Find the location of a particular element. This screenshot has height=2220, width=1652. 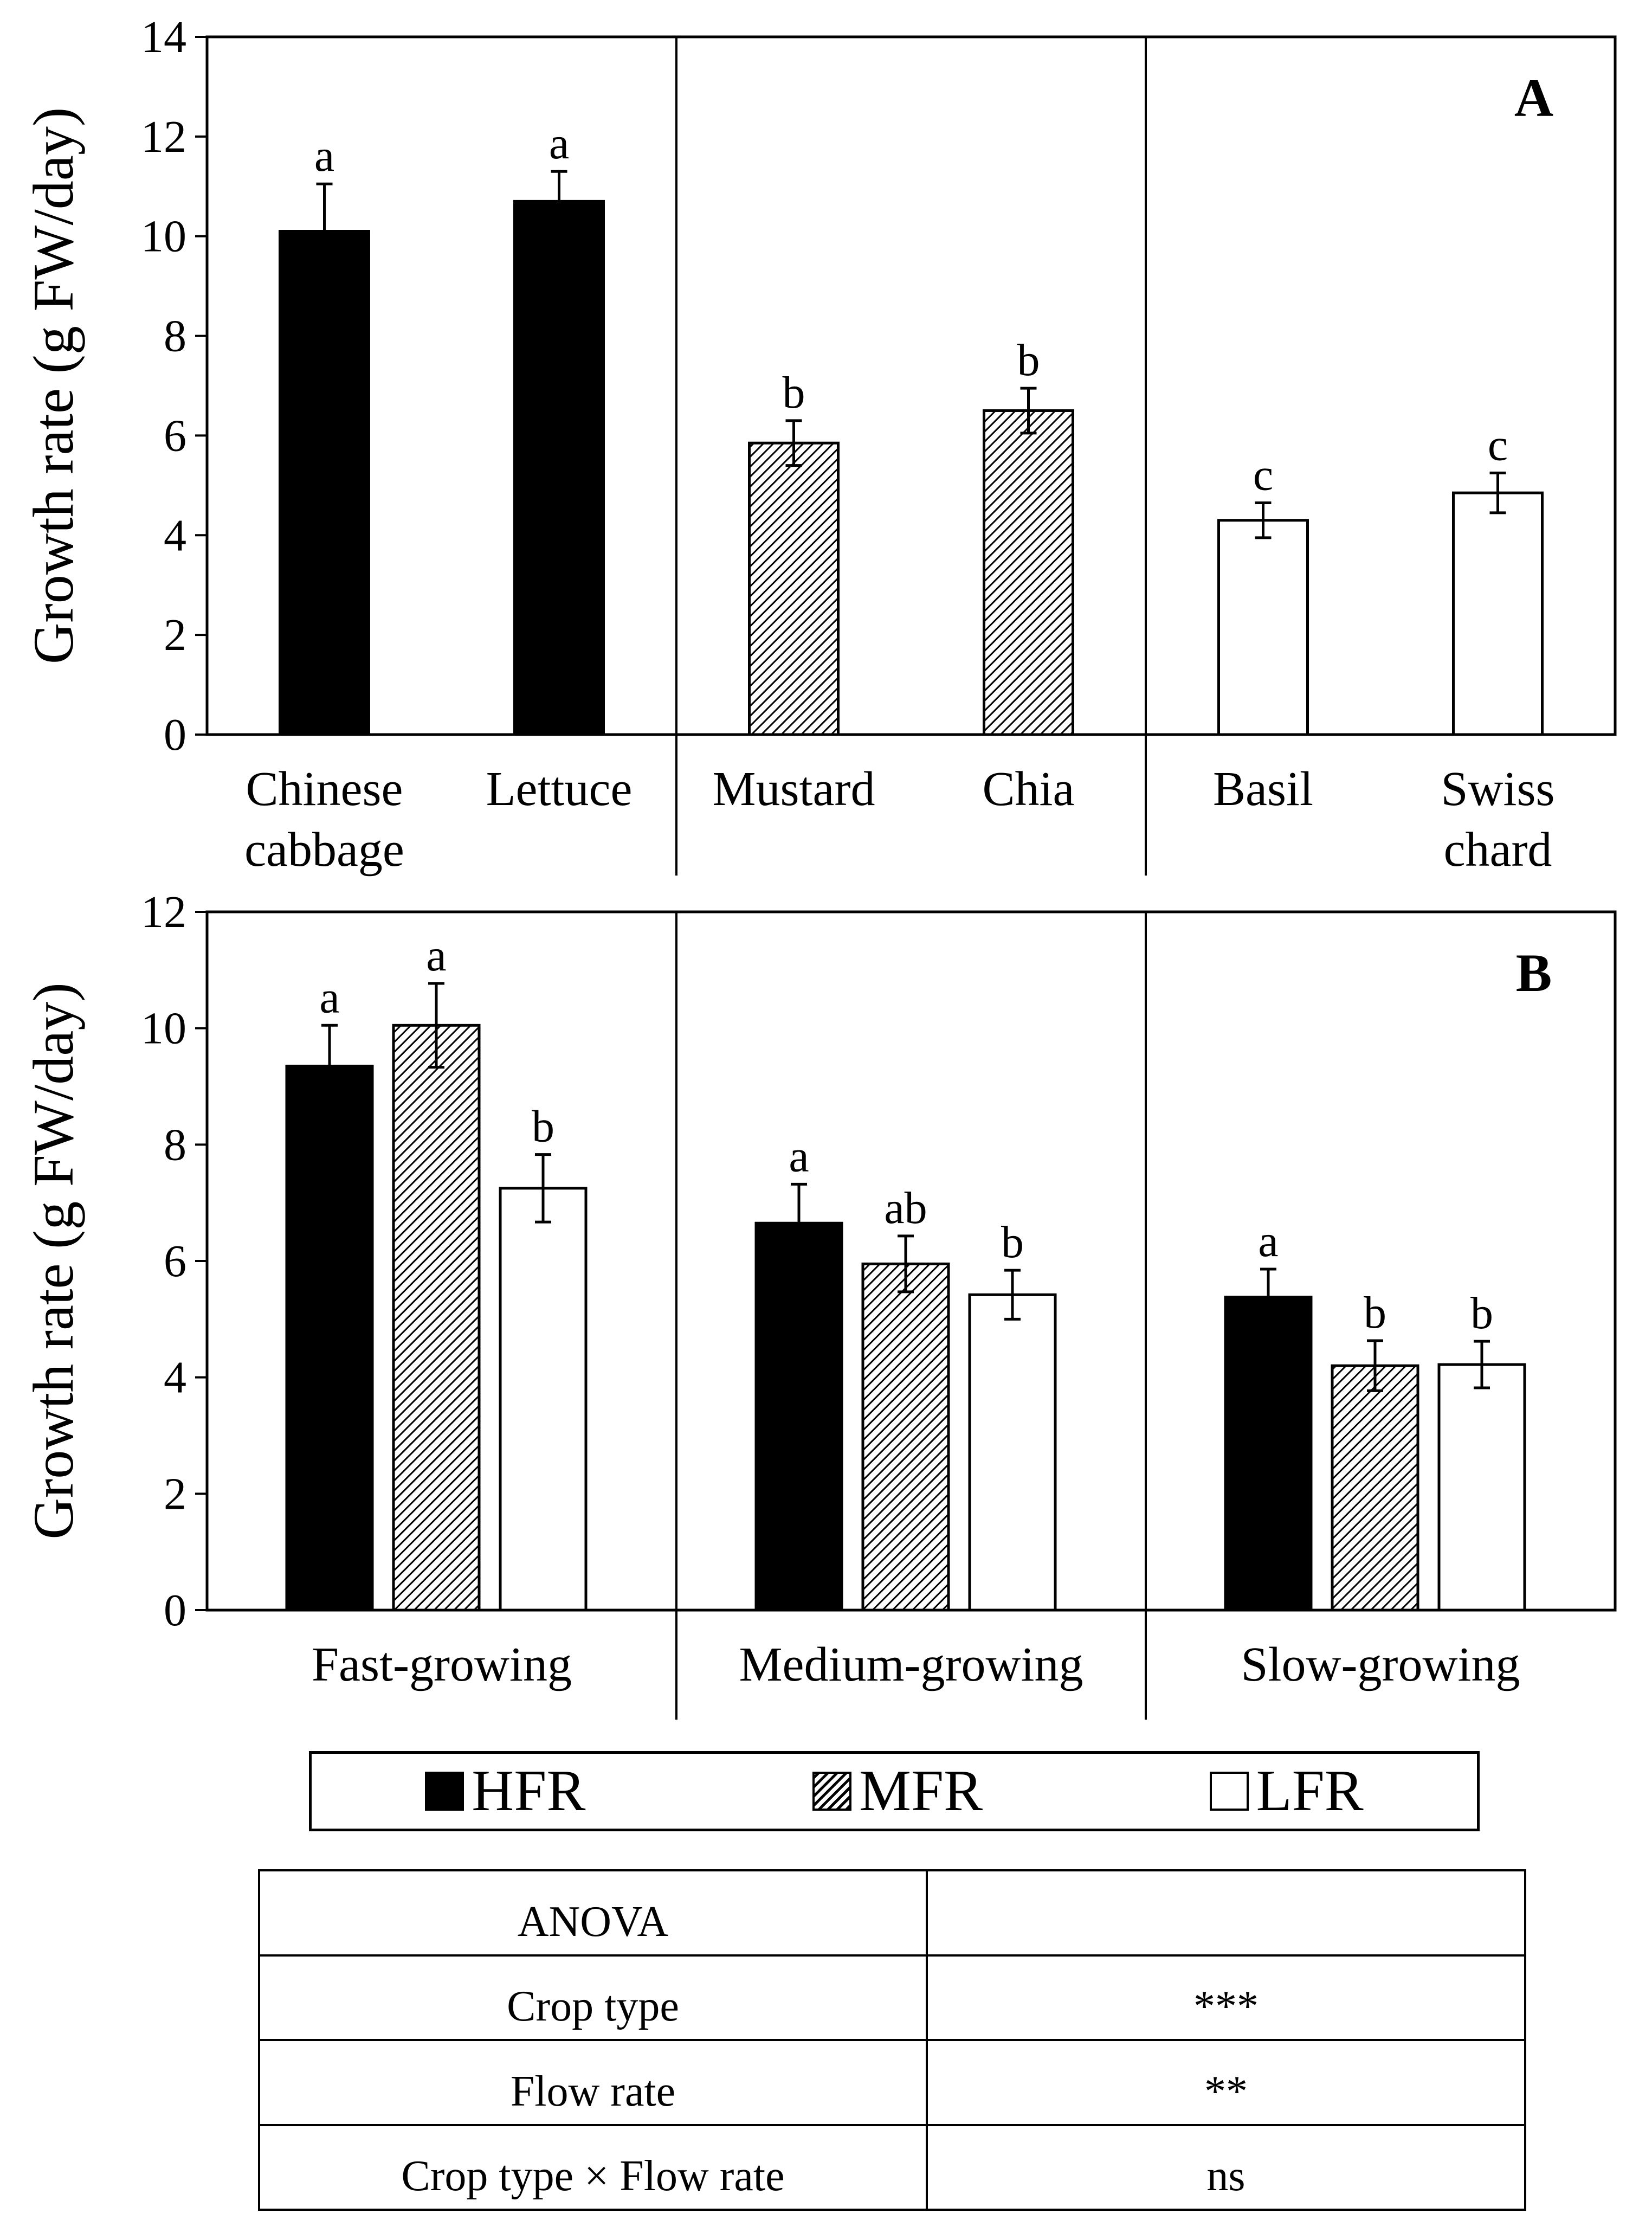

x-tick-label: Swiss is located at coordinates (1497, 789).